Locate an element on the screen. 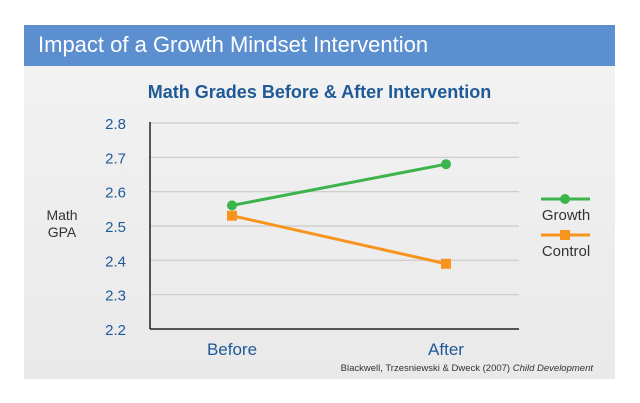 This screenshot has height=403, width=640. banner-title: Impact of a Growth Mindset Intervention is located at coordinates (233, 44).